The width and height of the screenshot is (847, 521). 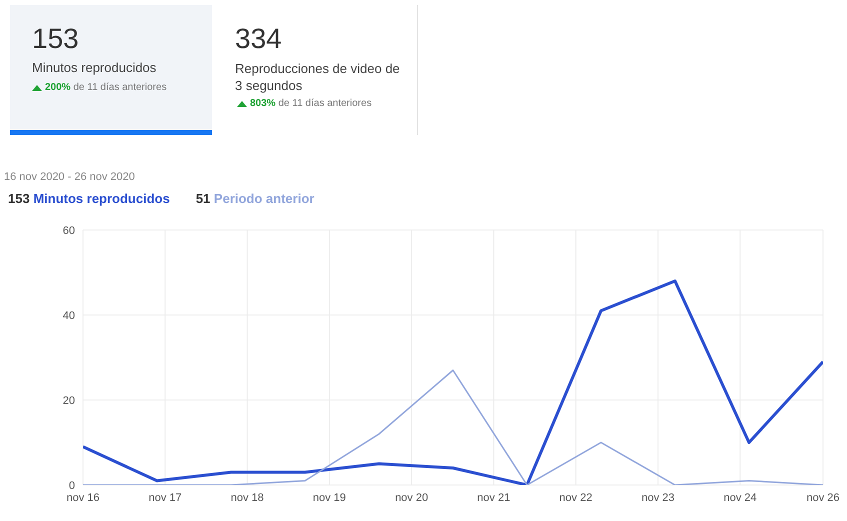 What do you see at coordinates (106, 87) in the screenshot?
I see `text: 200% de 11 días anteriores` at bounding box center [106, 87].